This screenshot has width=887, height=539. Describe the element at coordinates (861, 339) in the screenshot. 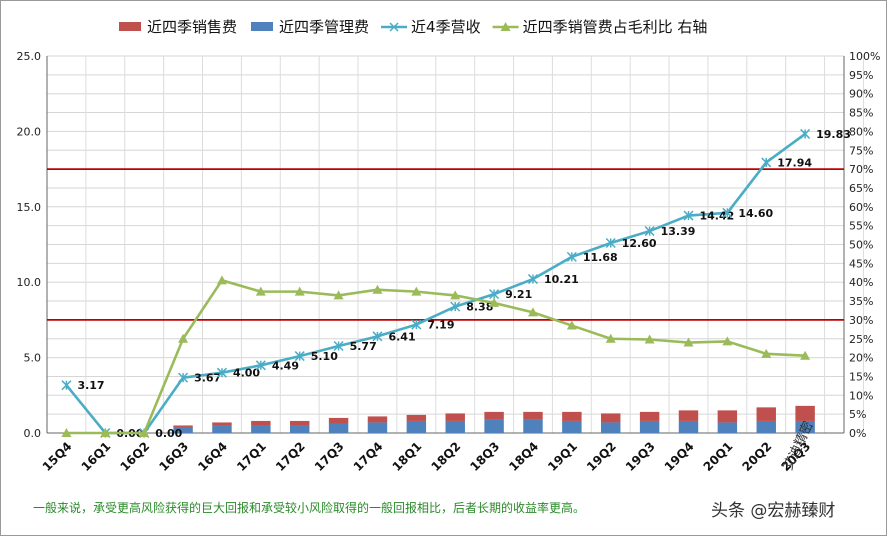

I see `y2-tick-label: 25%` at that location.